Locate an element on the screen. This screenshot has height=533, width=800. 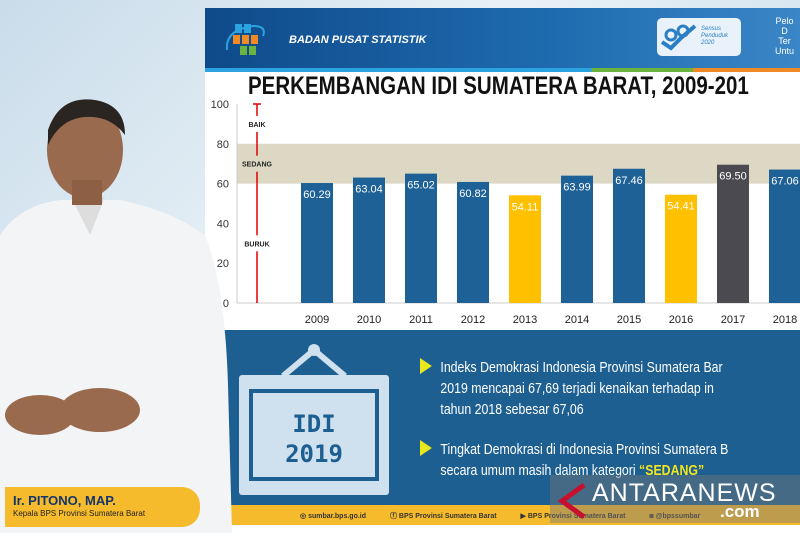
bar-2014 is located at coordinates (577, 239).